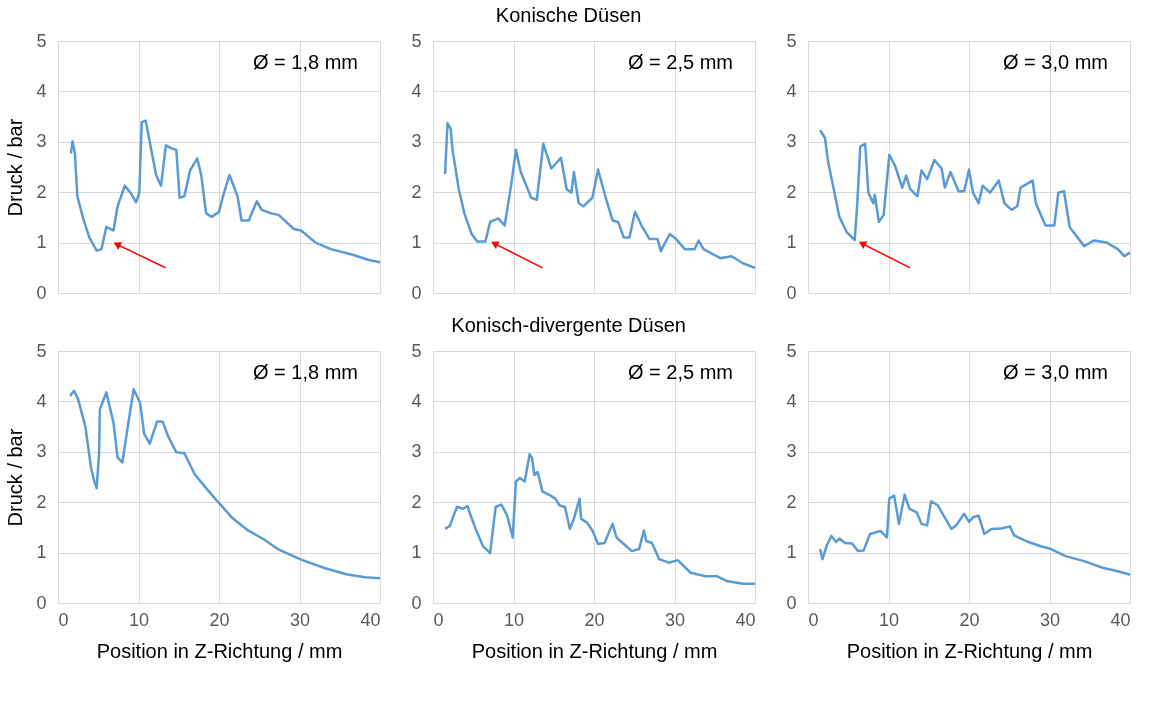  What do you see at coordinates (568, 324) in the screenshot?
I see `chart-title: Konisch-divergente Düsen` at bounding box center [568, 324].